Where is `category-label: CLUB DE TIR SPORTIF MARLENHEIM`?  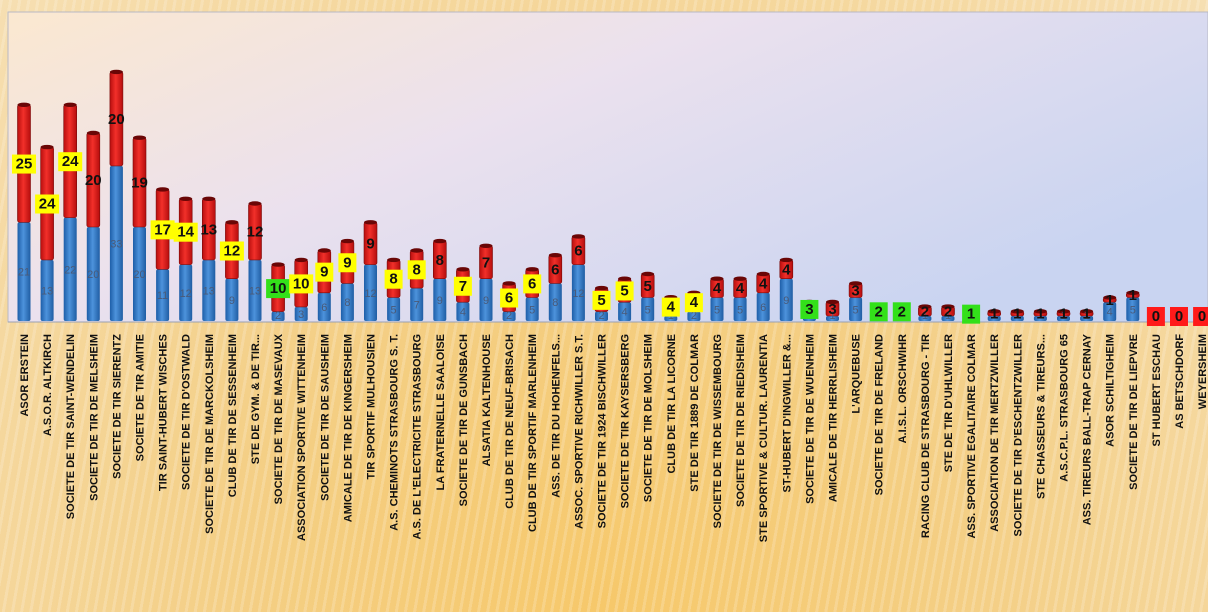
category-label: CLUB DE TIR SPORTIF MARLENHEIM is located at coordinates (533, 433).